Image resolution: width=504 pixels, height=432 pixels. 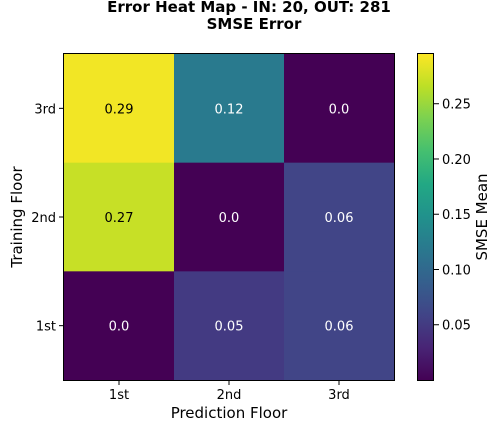 What do you see at coordinates (456, 105) in the screenshot?
I see `colorbar-tick-label: 0.25` at bounding box center [456, 105].